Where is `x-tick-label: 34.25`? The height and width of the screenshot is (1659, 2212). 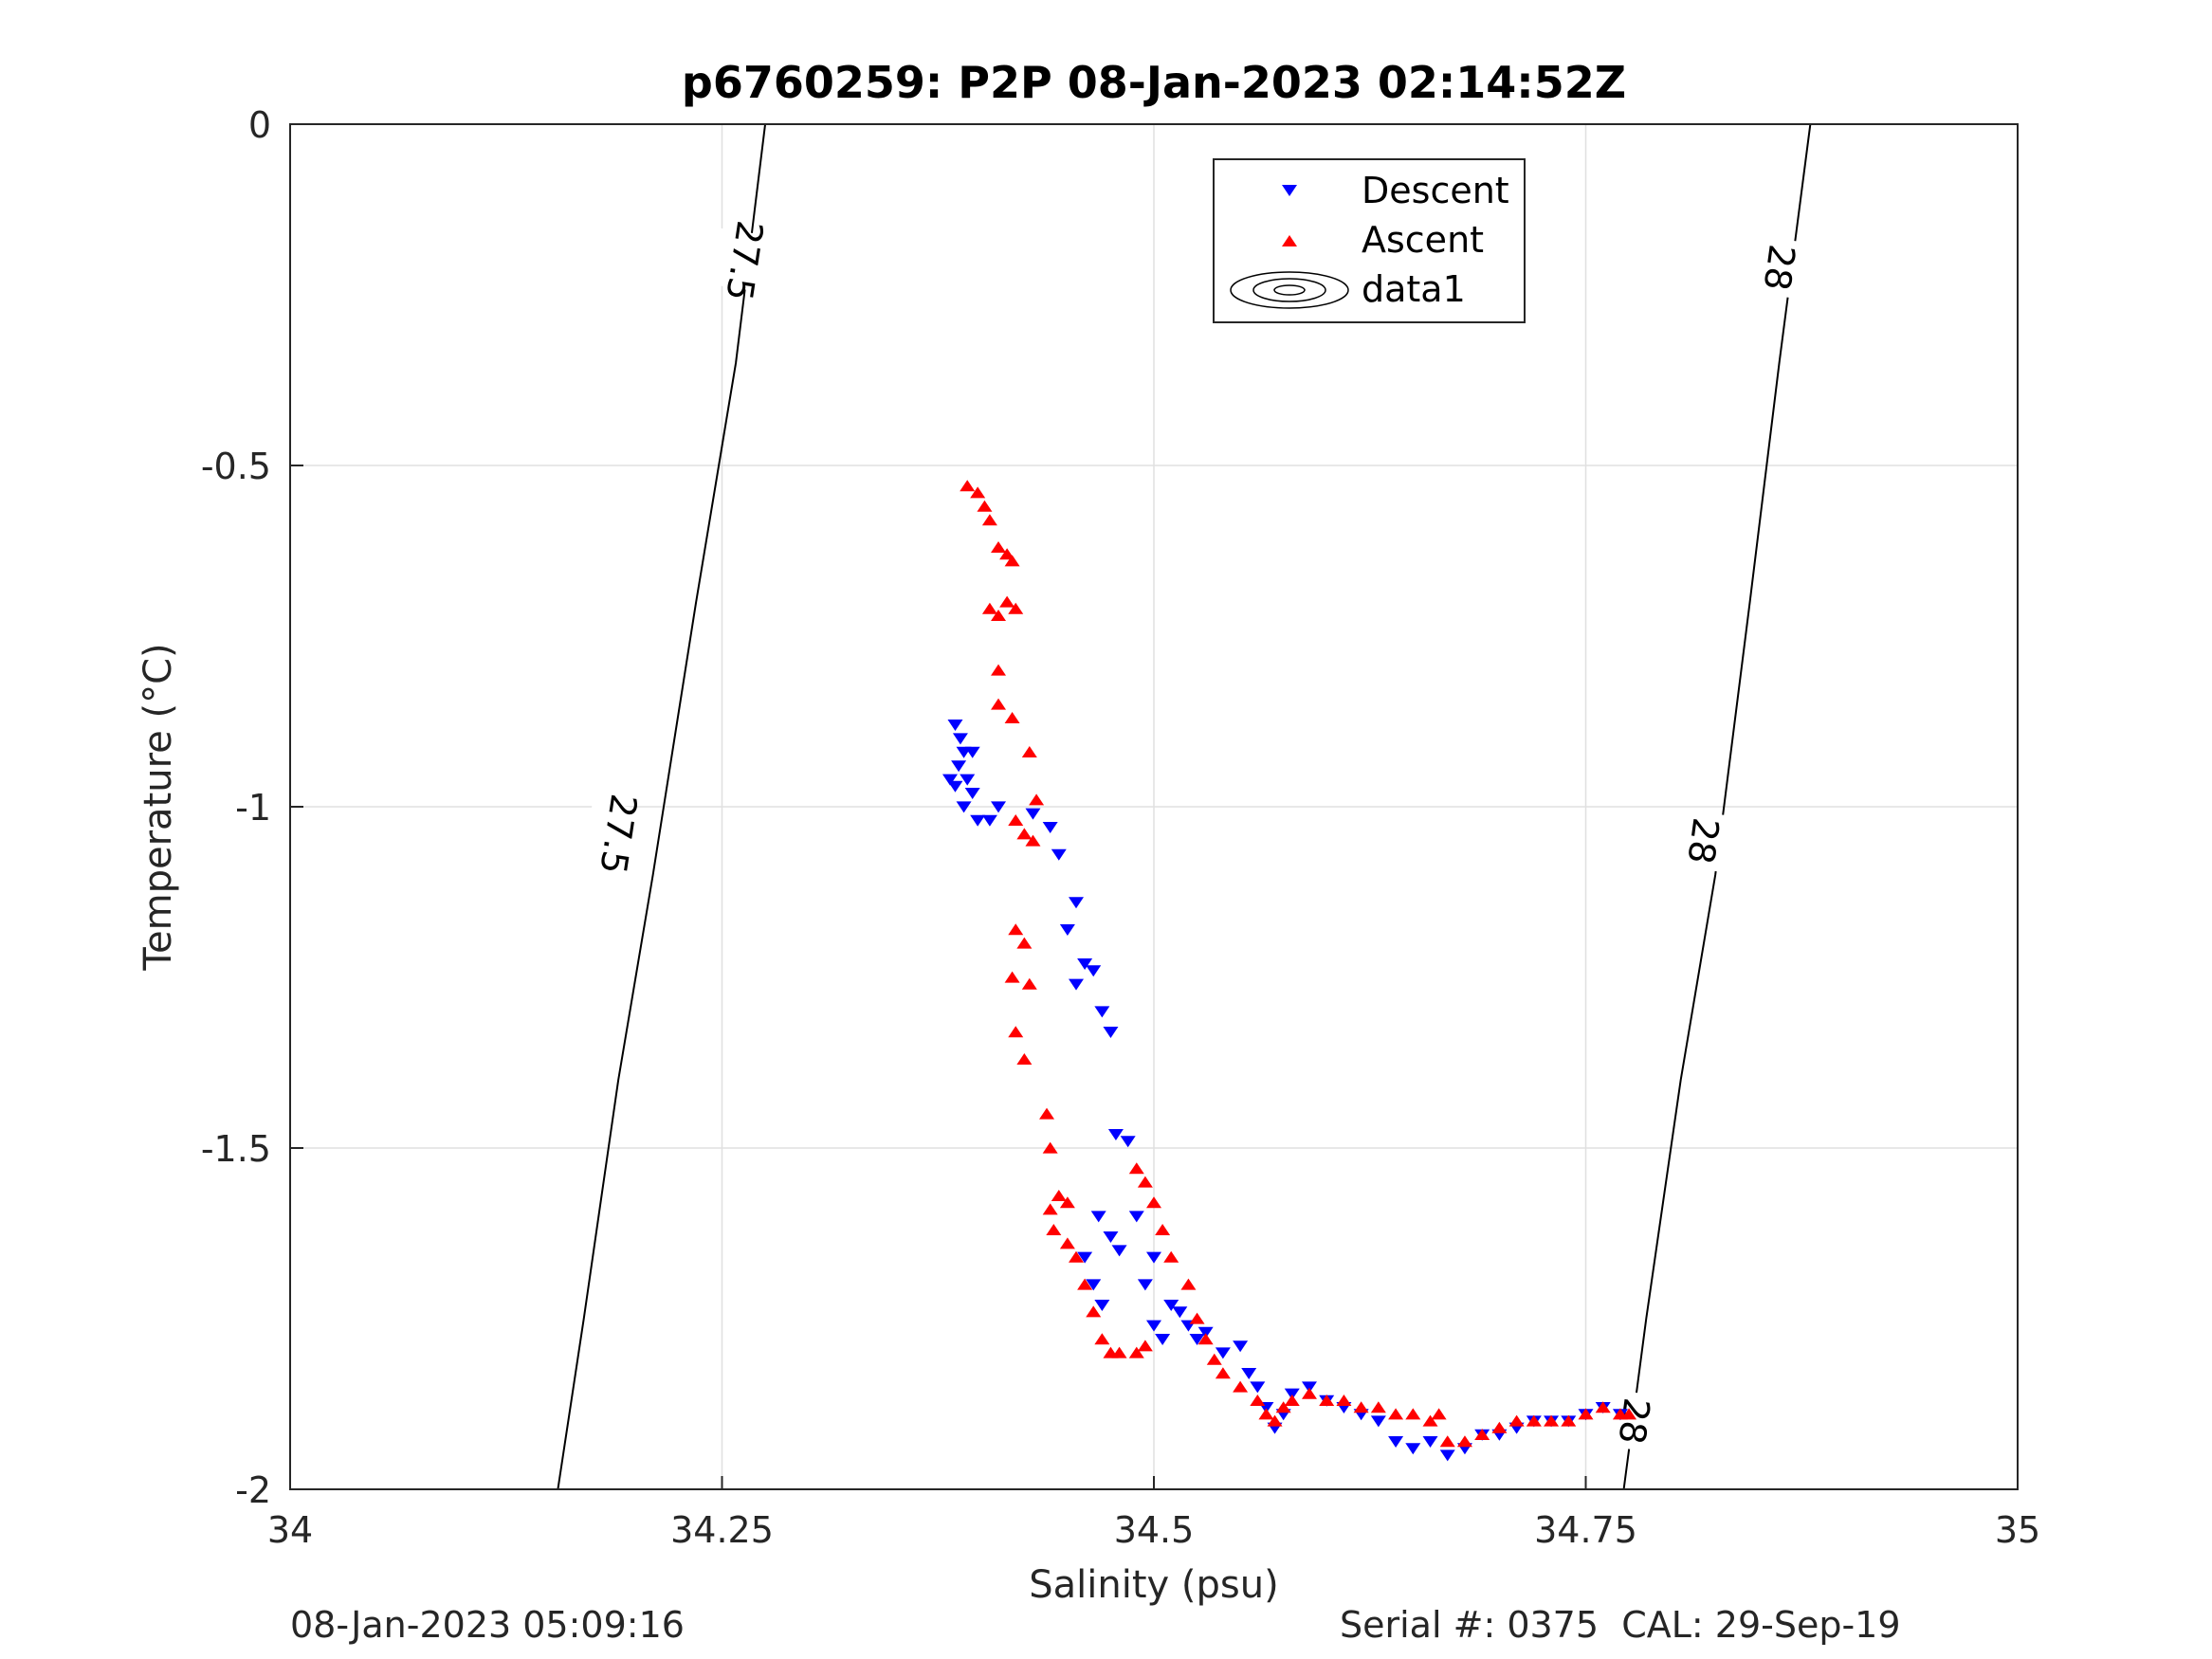 x-tick-label: 34.25 is located at coordinates (722, 1530).